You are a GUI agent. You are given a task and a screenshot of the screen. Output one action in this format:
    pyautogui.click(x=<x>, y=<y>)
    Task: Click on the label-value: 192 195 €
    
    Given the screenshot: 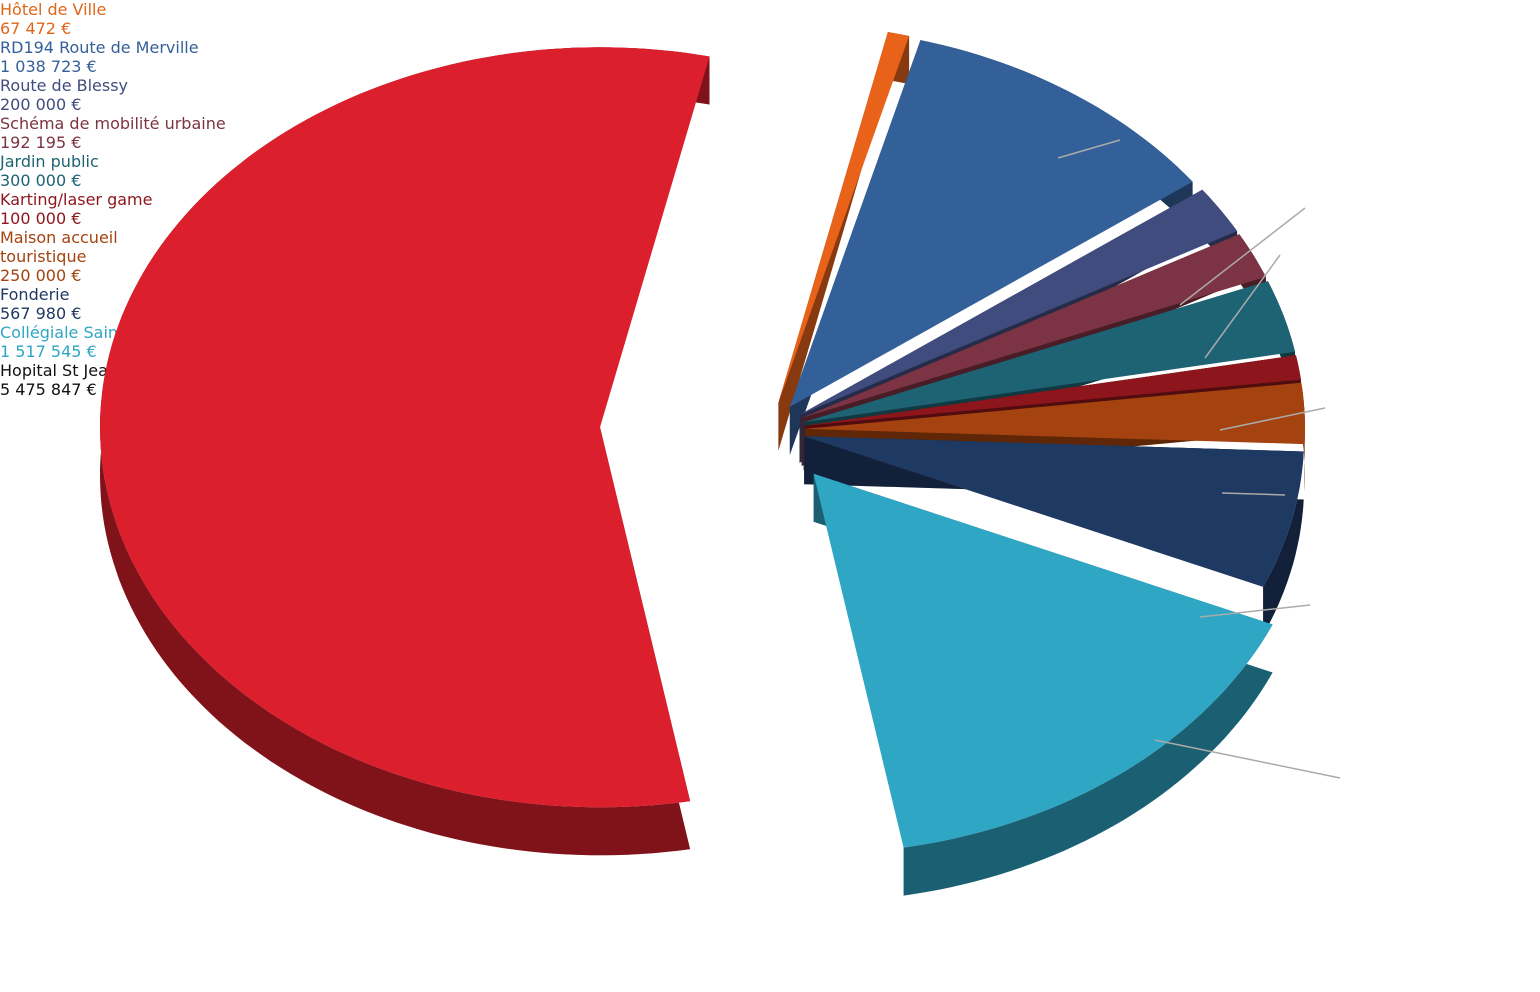 What is the action you would take?
    pyautogui.click(x=41, y=142)
    